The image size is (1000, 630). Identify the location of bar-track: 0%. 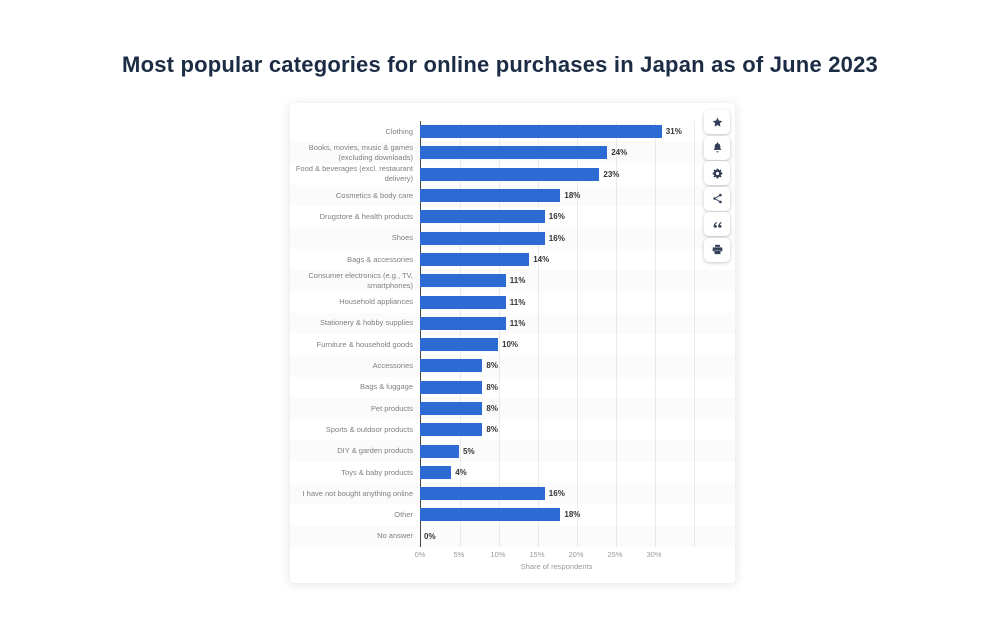
(556, 536).